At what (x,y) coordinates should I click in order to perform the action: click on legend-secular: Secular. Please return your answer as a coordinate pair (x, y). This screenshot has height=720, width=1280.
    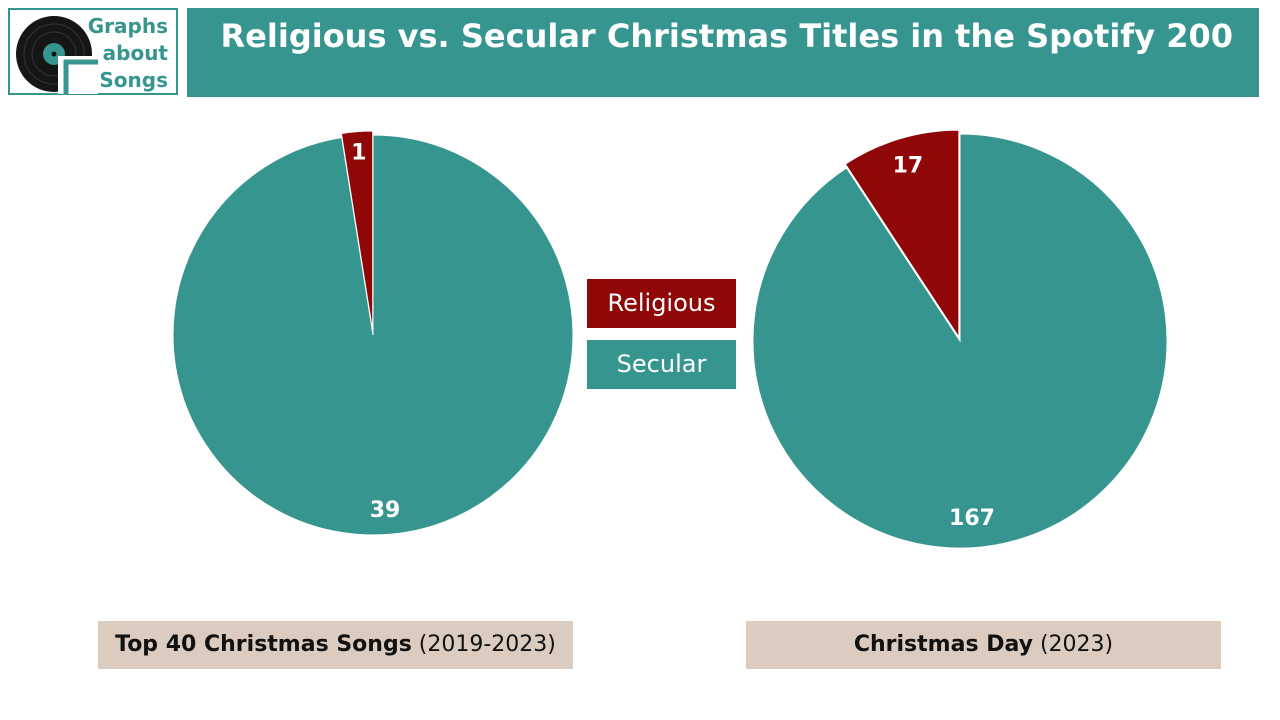
    Looking at the image, I should click on (661, 364).